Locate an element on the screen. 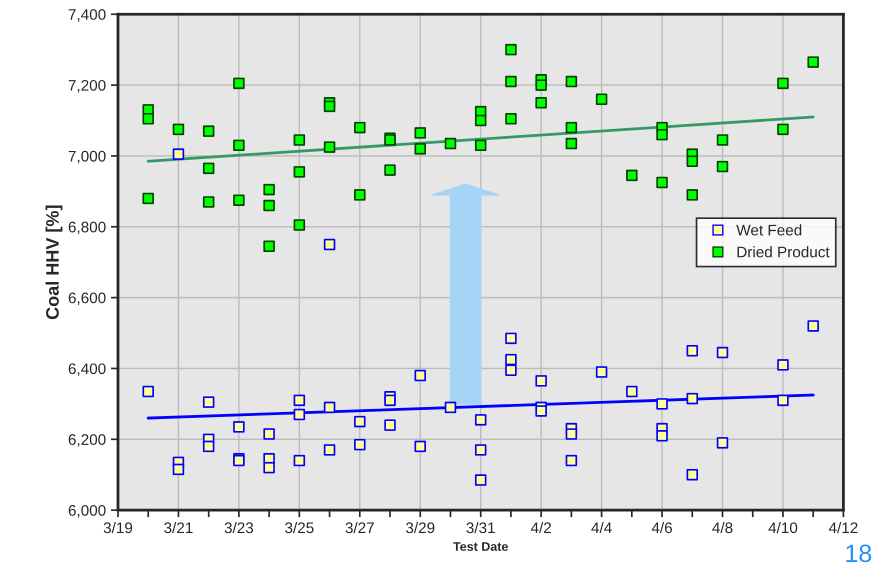 The image size is (874, 570). y-axis-title: Coal HHV [%] is located at coordinates (54, 263).